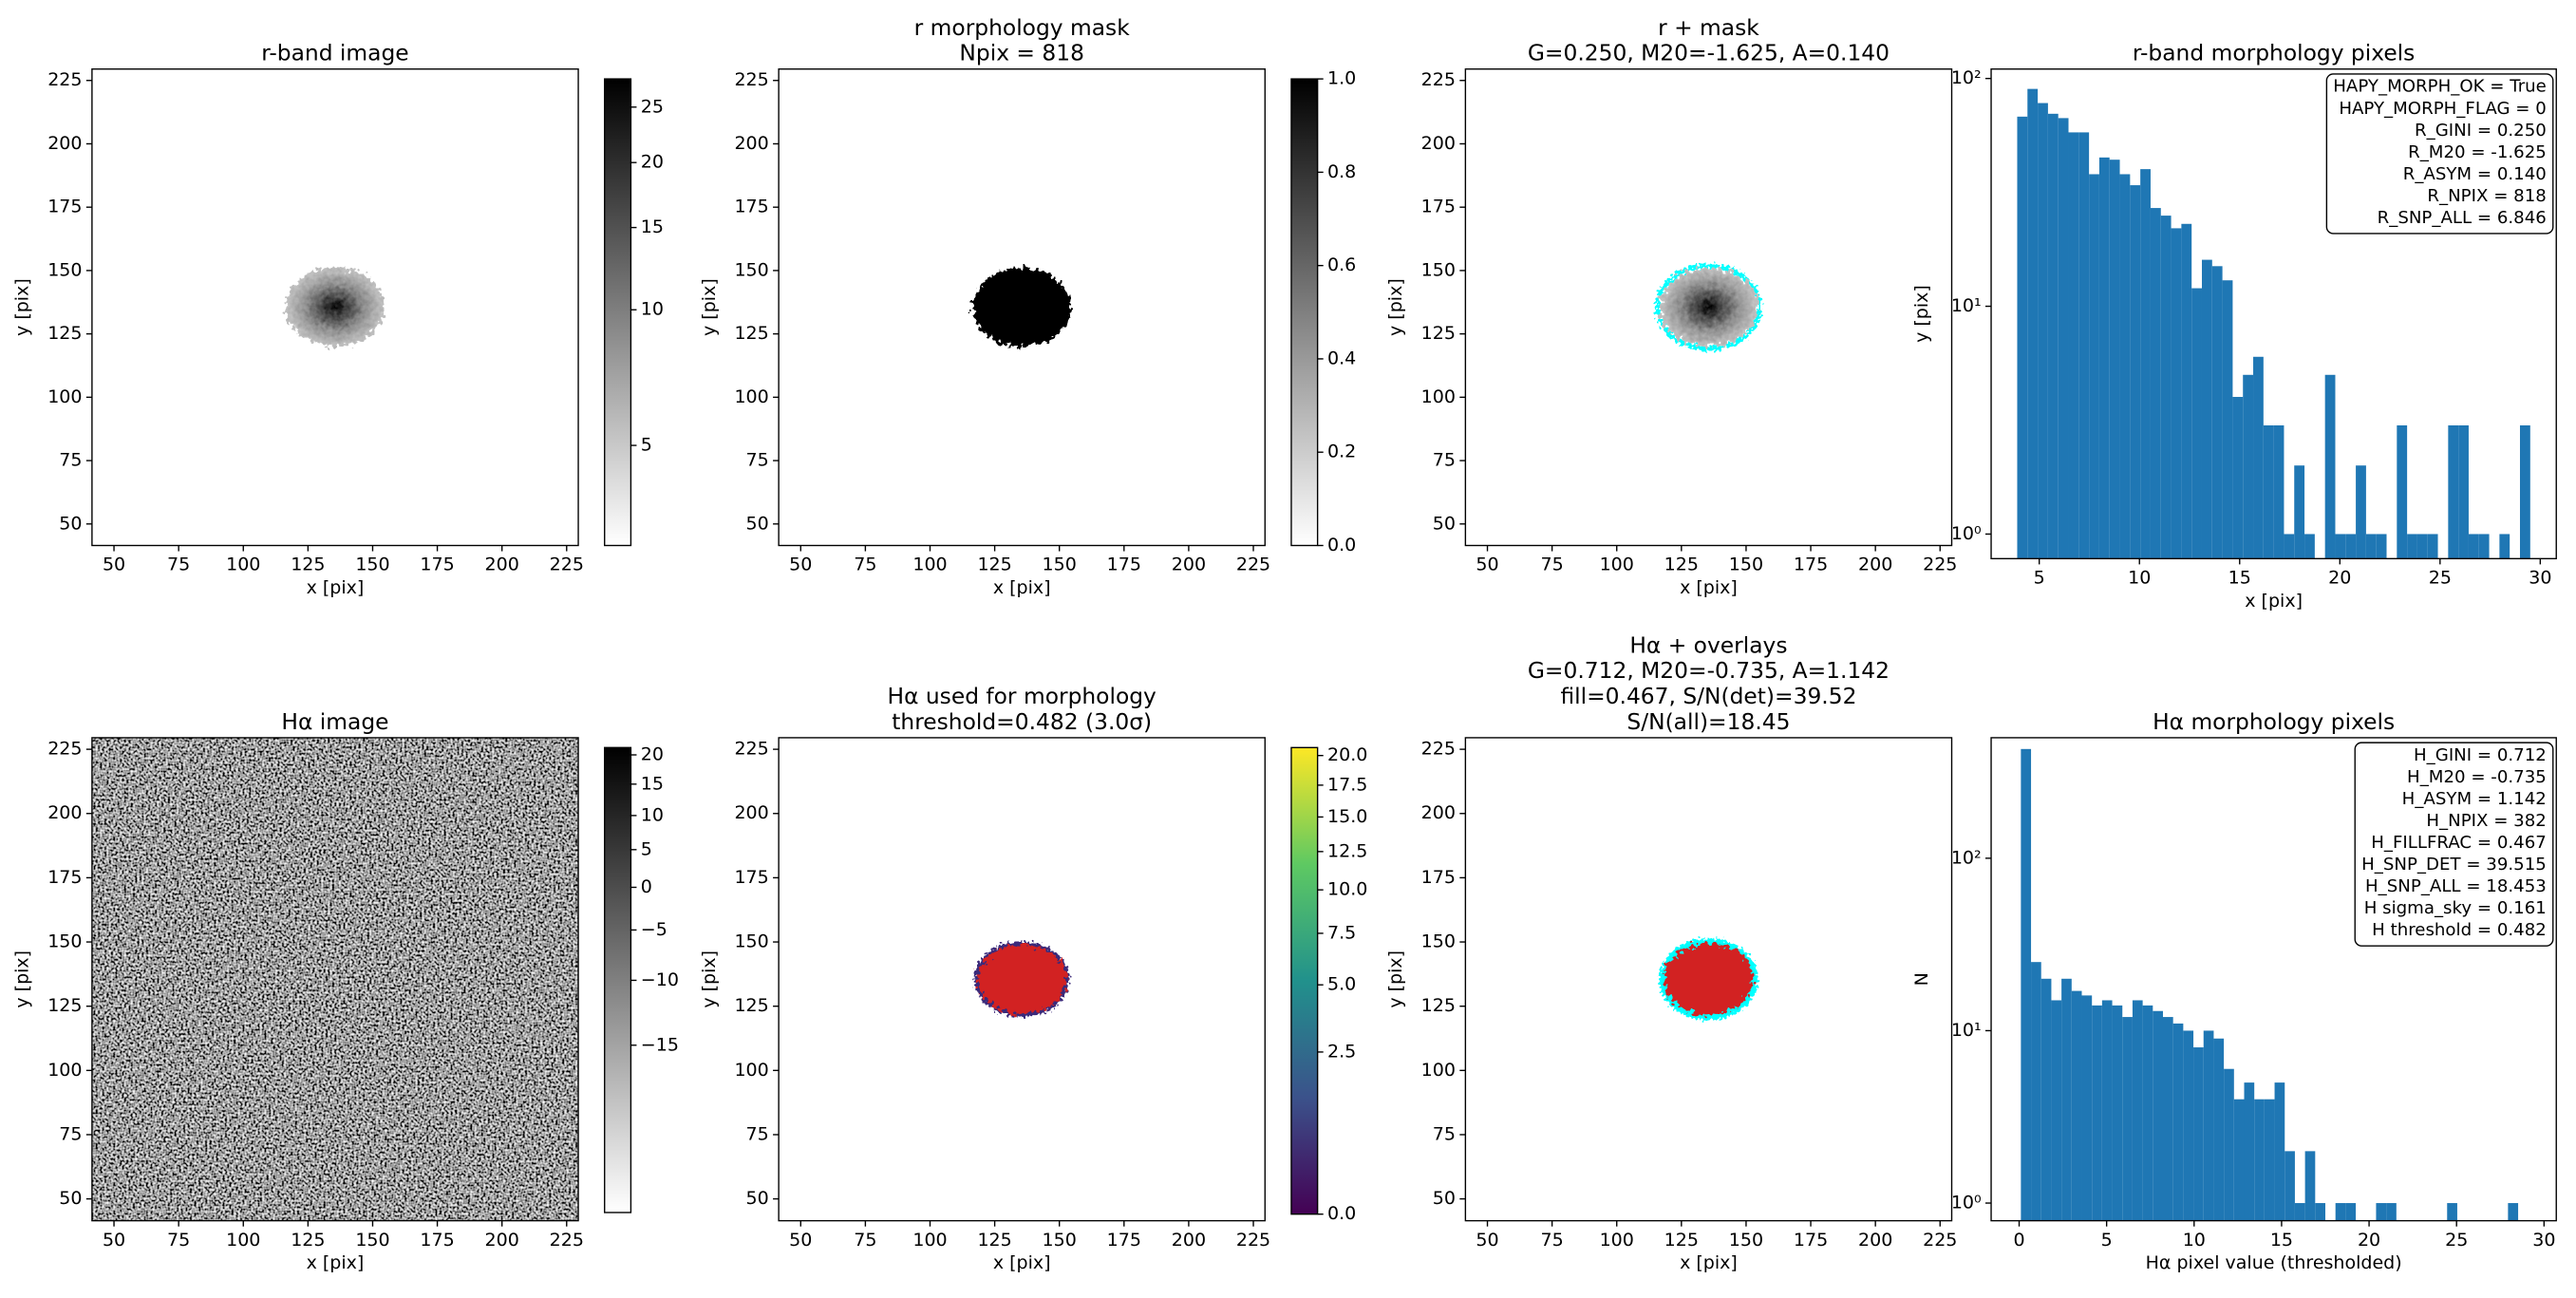 This screenshot has height=1298, width=2576. What do you see at coordinates (652, 106) in the screenshot?
I see `colorbar-tick-label: 25` at bounding box center [652, 106].